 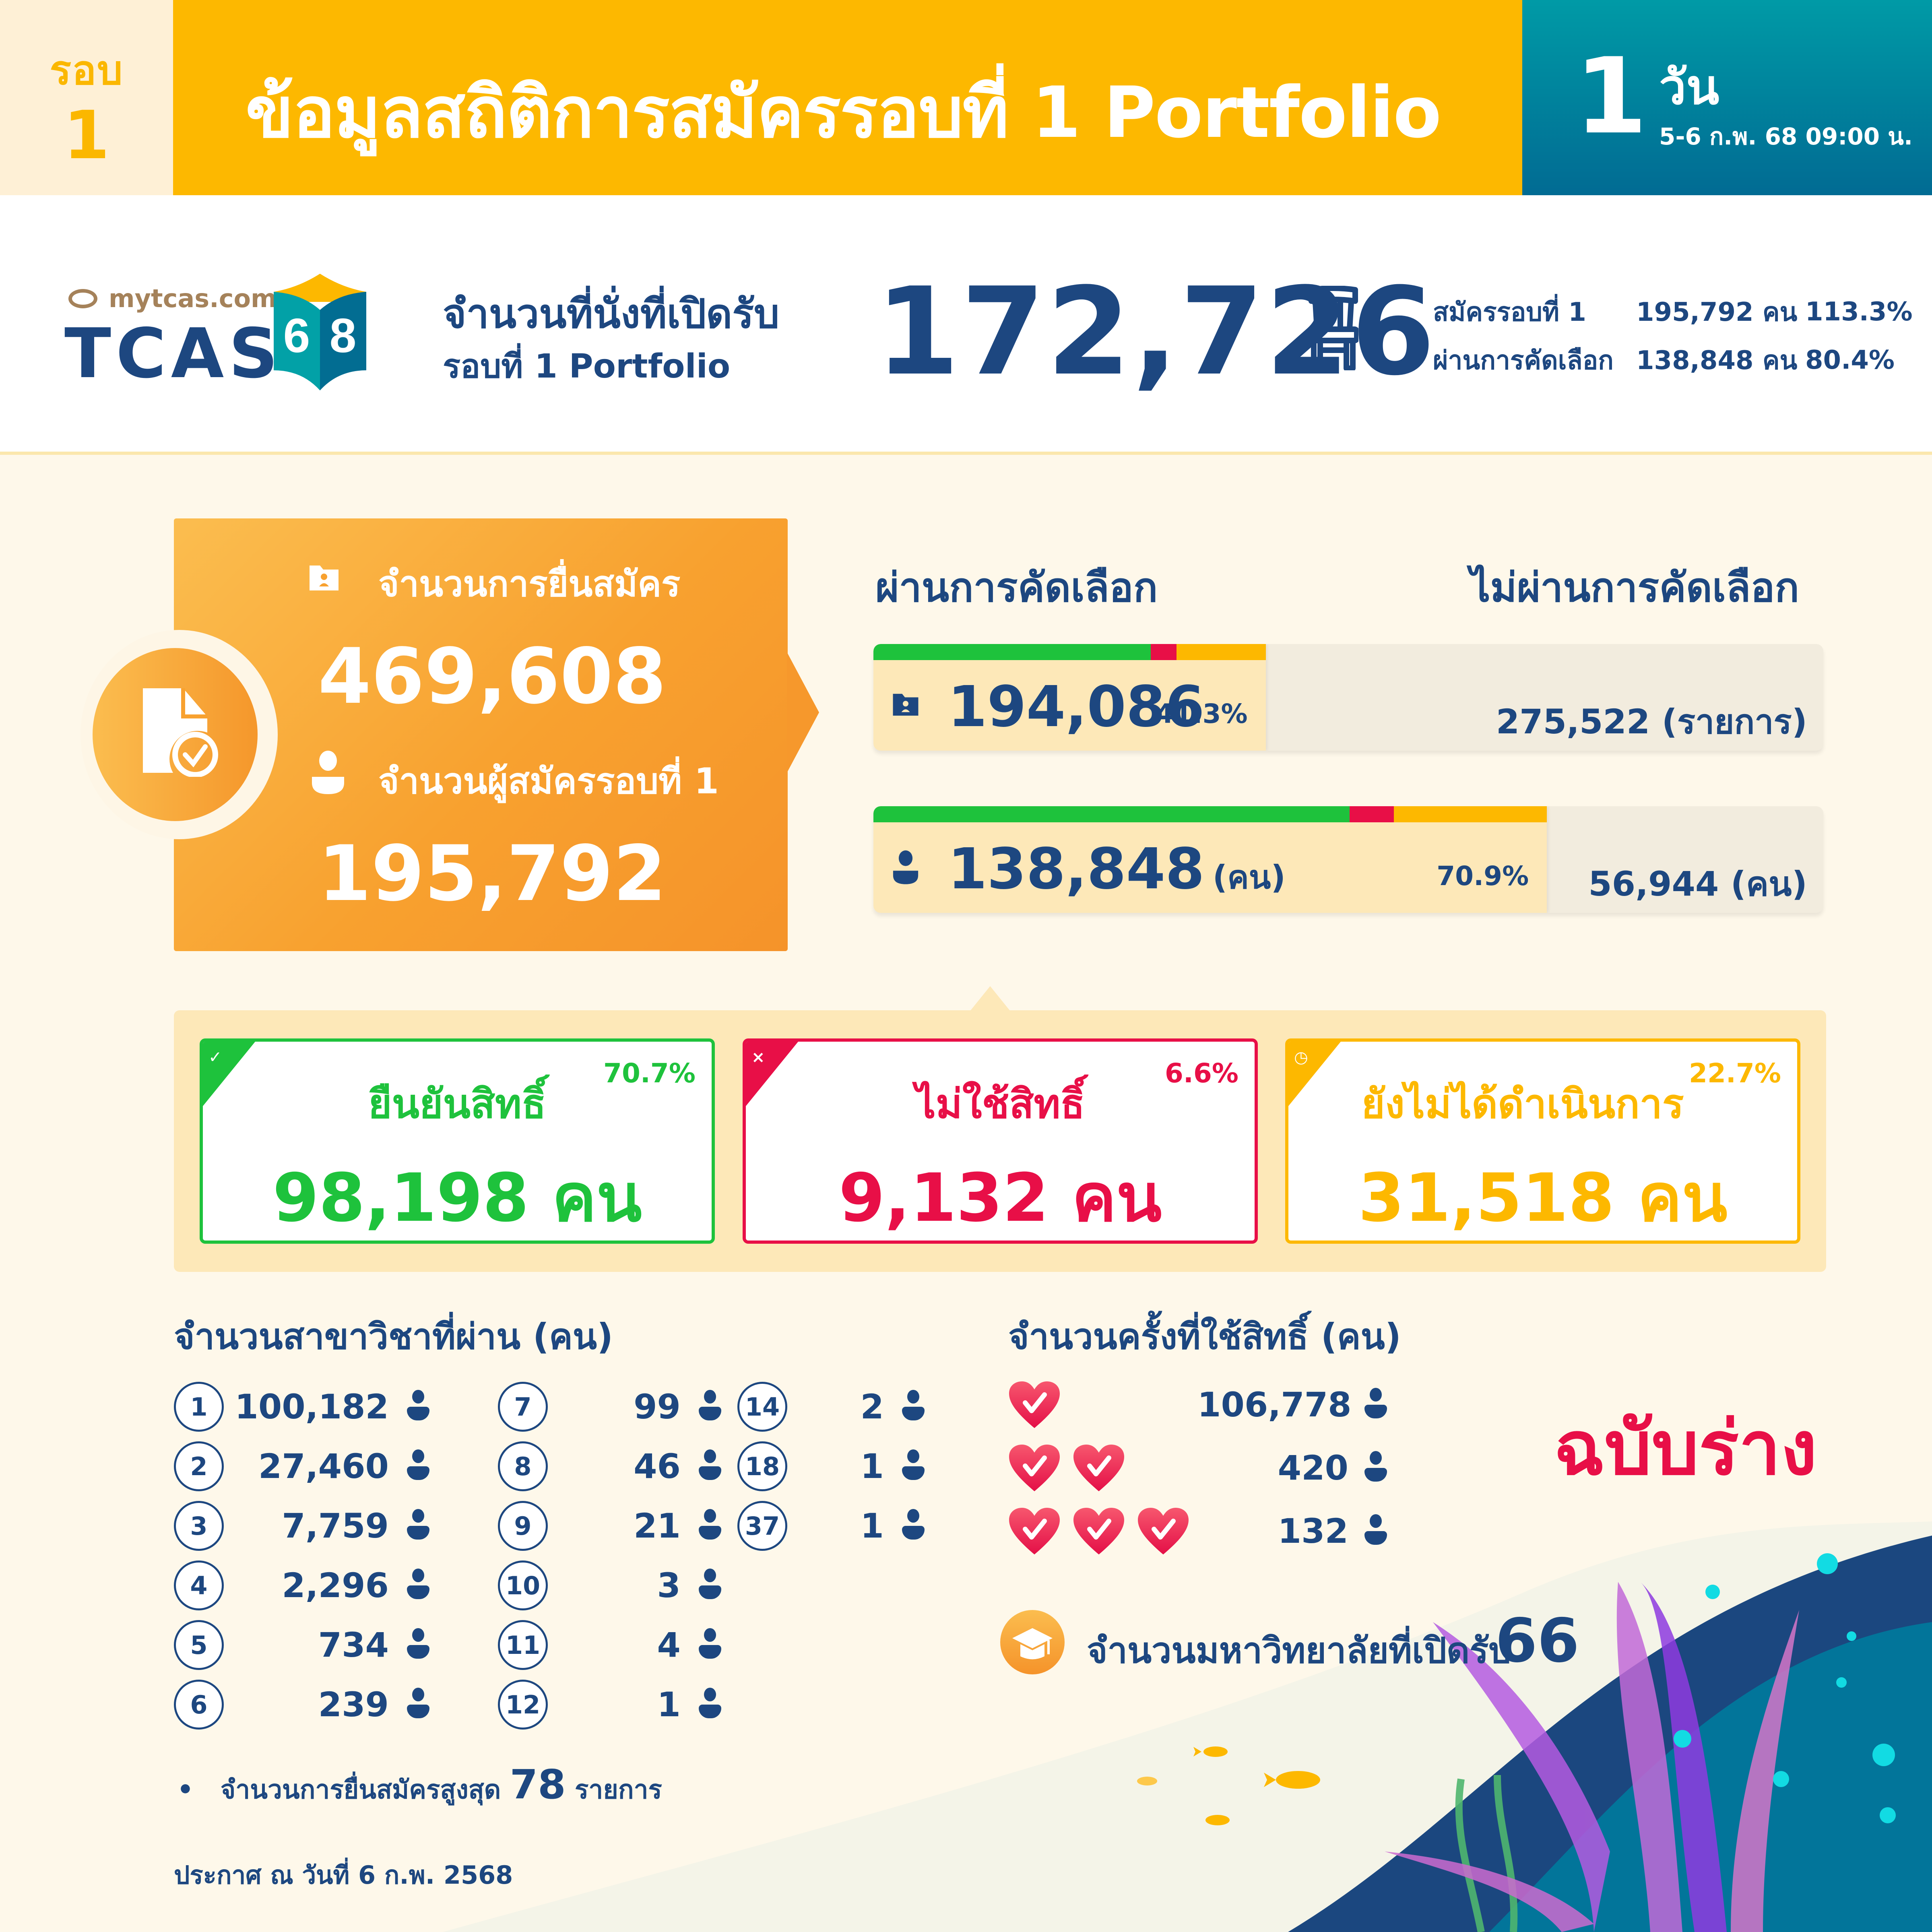 I want to click on seats-label: จำนวนที่นั่งที่เปิดรับ, so click(x=611, y=313).